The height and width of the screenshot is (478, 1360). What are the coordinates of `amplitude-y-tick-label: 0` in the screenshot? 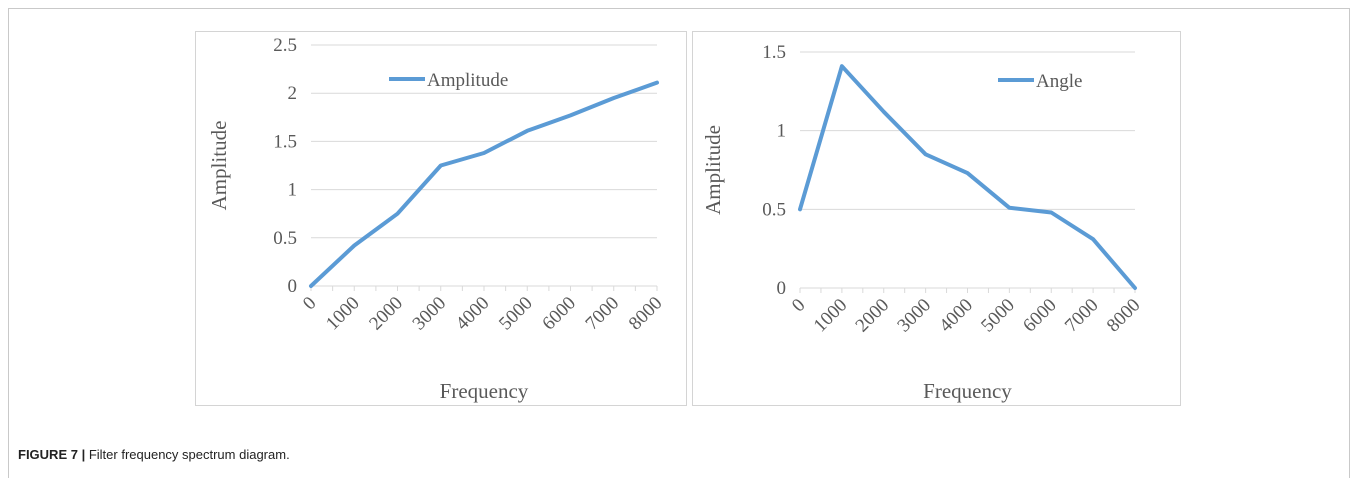 It's located at (293, 286).